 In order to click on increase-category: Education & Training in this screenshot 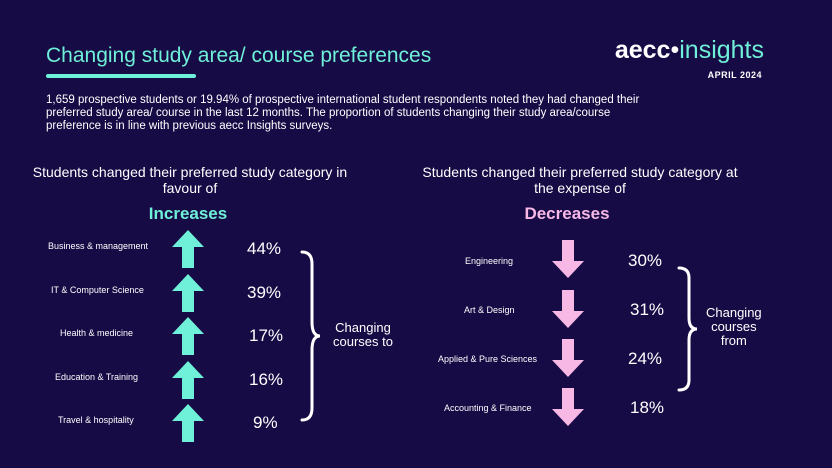, I will do `click(97, 377)`.